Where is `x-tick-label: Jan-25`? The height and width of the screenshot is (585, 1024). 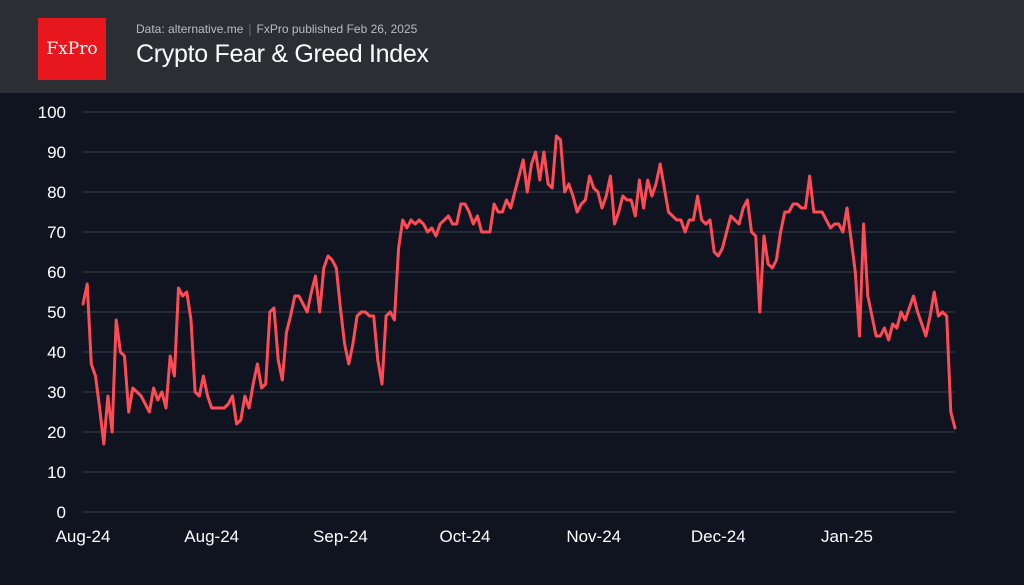 x-tick-label: Jan-25 is located at coordinates (847, 536).